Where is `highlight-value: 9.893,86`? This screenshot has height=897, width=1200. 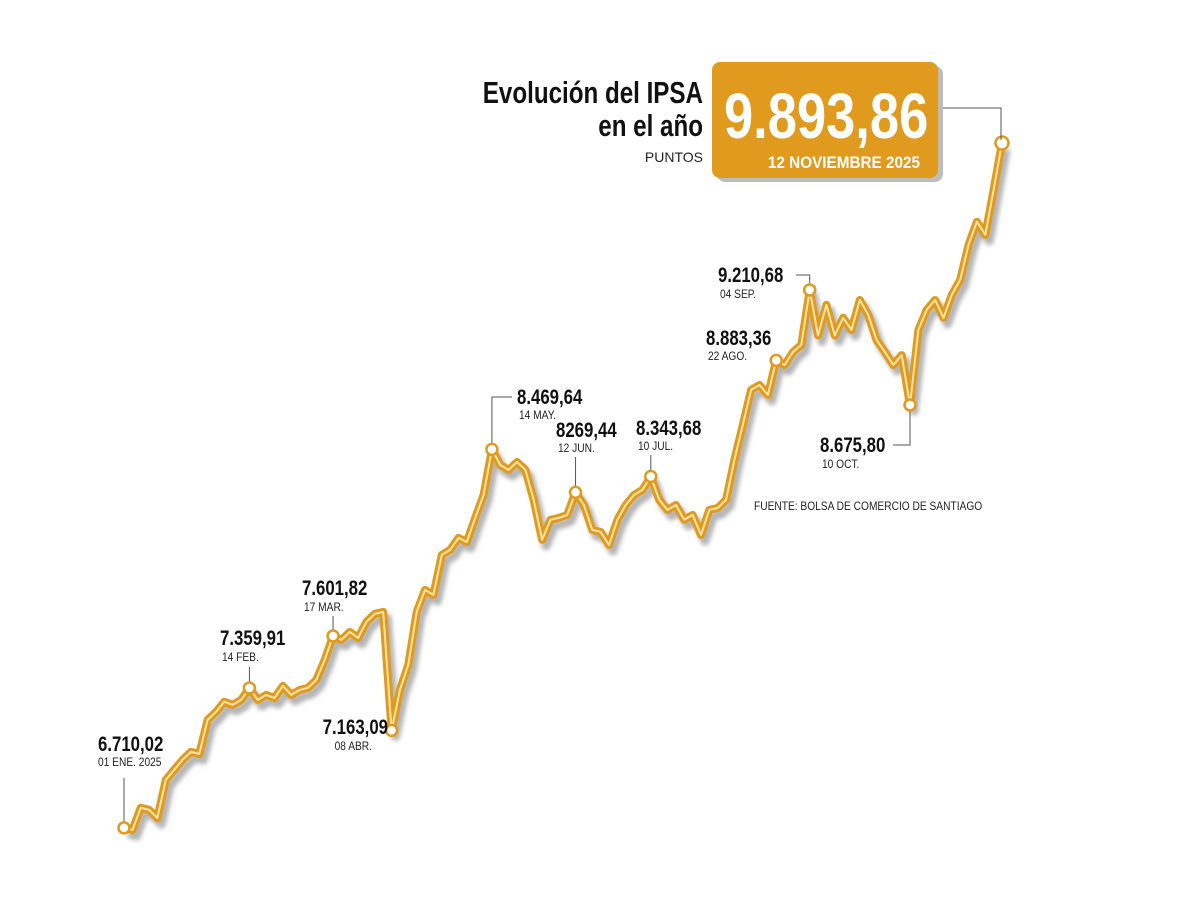
highlight-value: 9.893,86 is located at coordinates (826, 116).